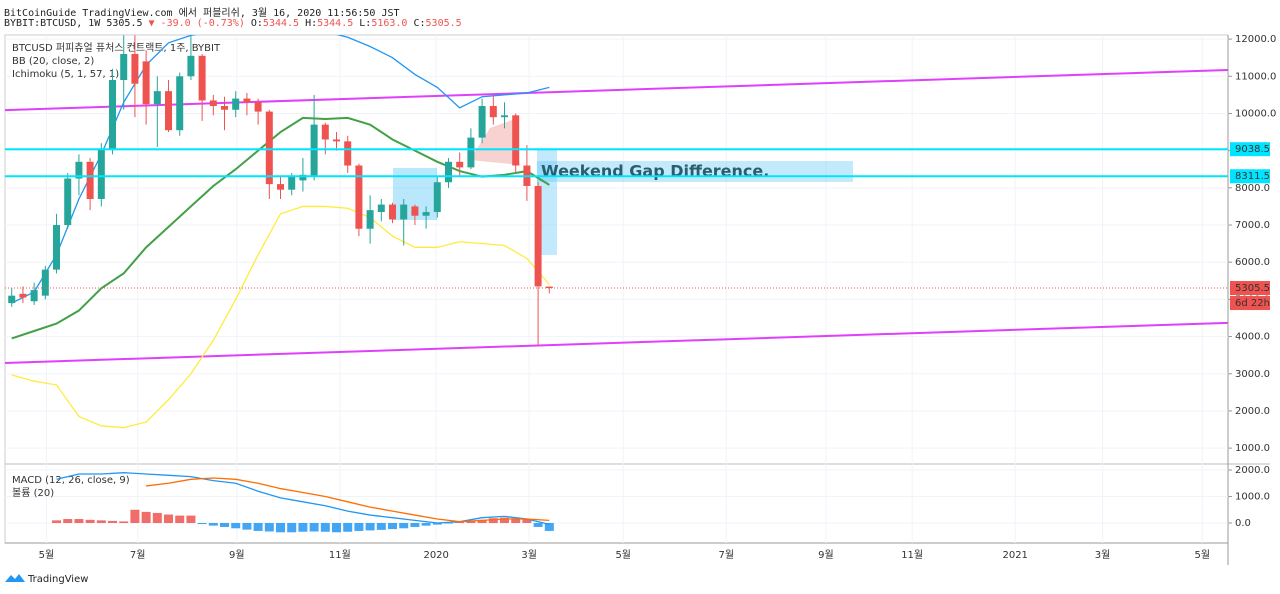 Image resolution: width=1280 pixels, height=594 pixels. I want to click on ohlc: O:5344.5 H:5344.5 L:5163.0 C:5305.5, so click(356, 23).